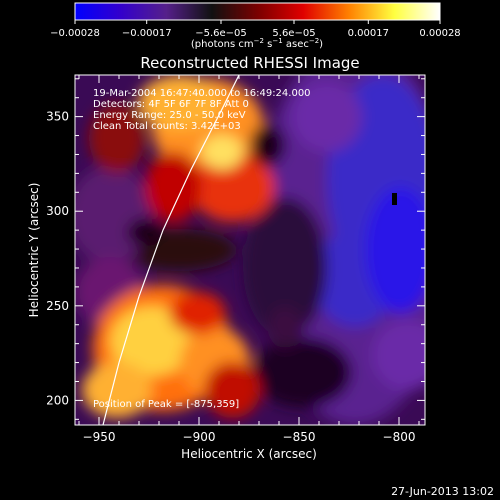 The width and height of the screenshot is (500, 500). I want to click on colorbar-tick-label: 0.00028, so click(439, 33).